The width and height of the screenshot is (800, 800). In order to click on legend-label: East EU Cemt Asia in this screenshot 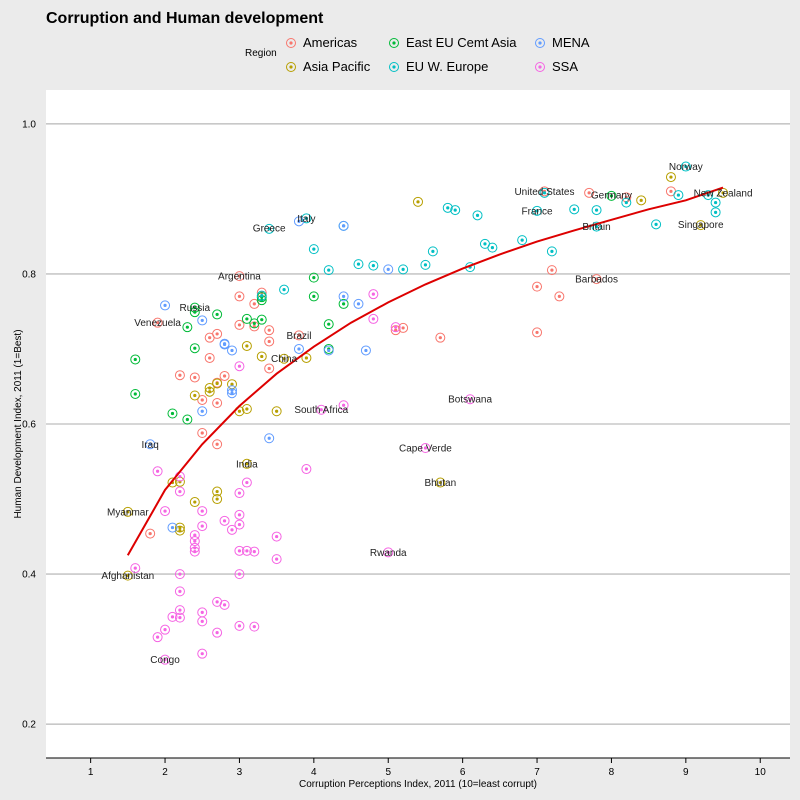, I will do `click(461, 42)`.